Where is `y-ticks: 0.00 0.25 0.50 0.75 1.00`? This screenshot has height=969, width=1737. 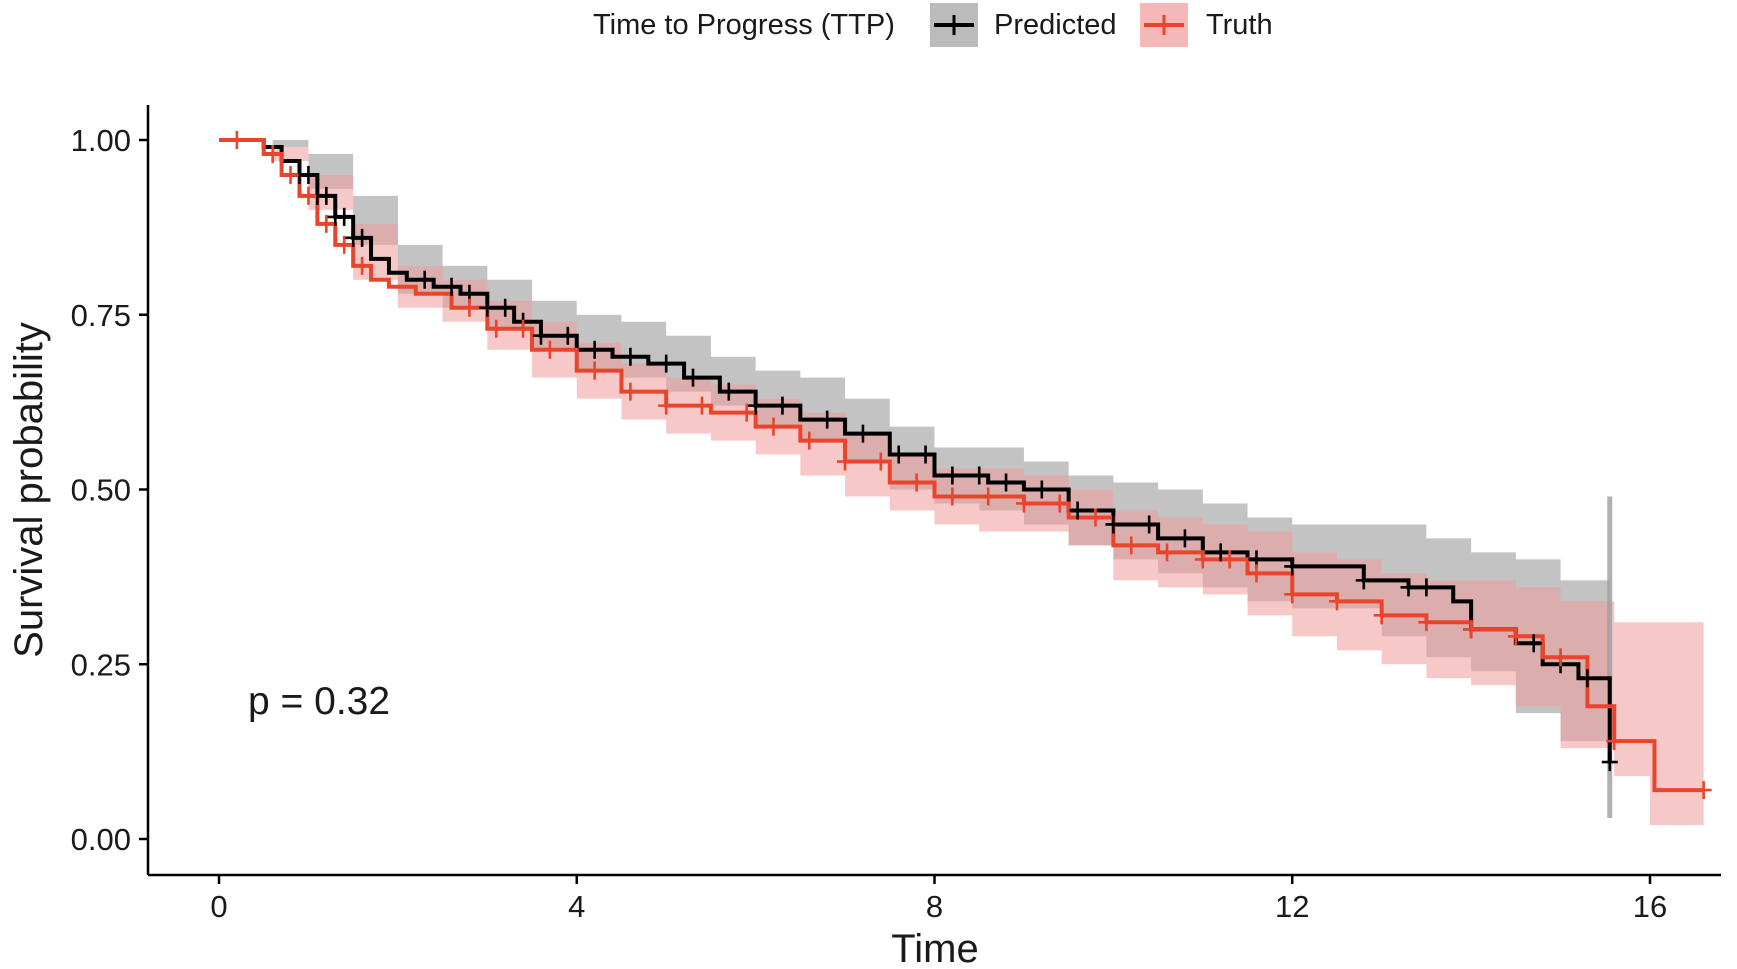
y-ticks: 0.00 0.25 0.50 0.75 1.00 is located at coordinates (109, 490).